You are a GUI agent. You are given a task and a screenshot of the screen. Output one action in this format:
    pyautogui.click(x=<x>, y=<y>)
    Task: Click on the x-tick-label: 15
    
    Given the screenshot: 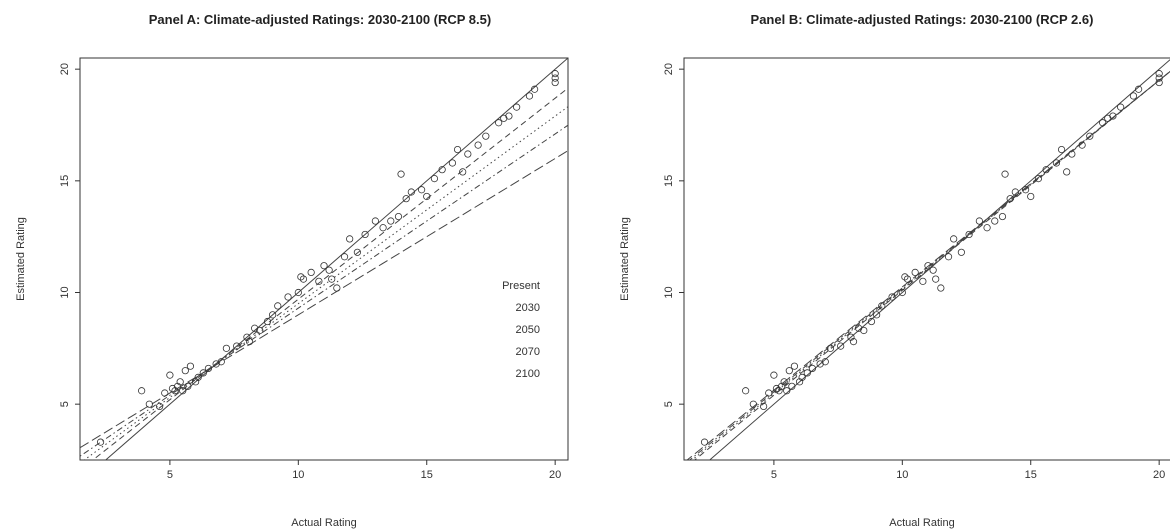 What is the action you would take?
    pyautogui.click(x=1031, y=475)
    